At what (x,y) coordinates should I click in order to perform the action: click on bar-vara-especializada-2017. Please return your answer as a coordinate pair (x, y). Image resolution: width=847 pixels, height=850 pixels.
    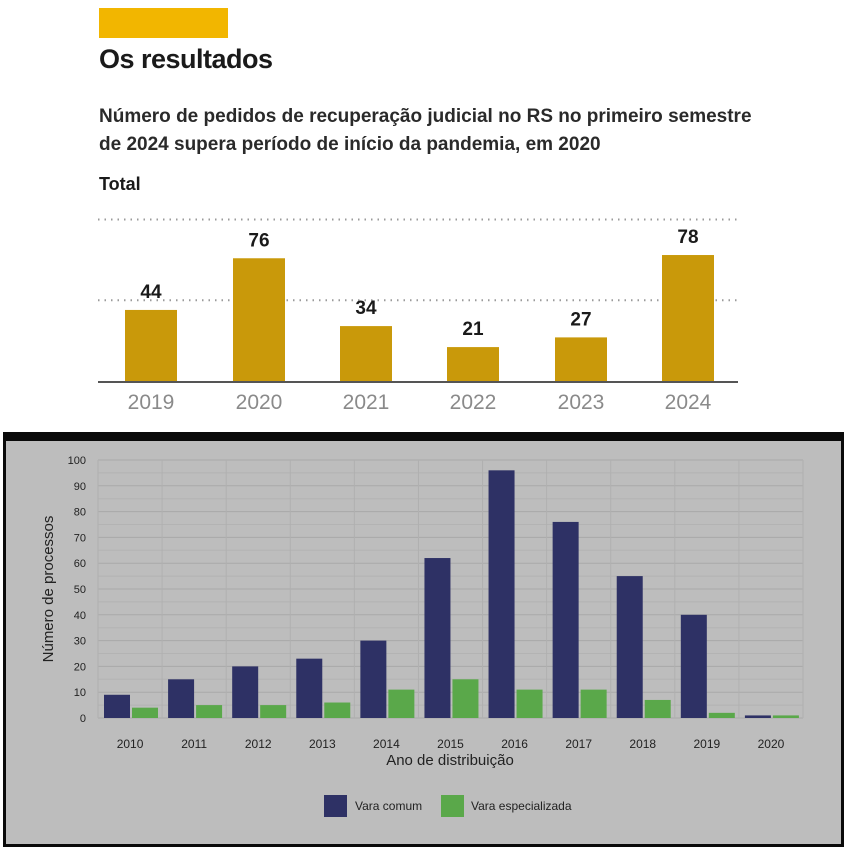
    Looking at the image, I should click on (593, 703).